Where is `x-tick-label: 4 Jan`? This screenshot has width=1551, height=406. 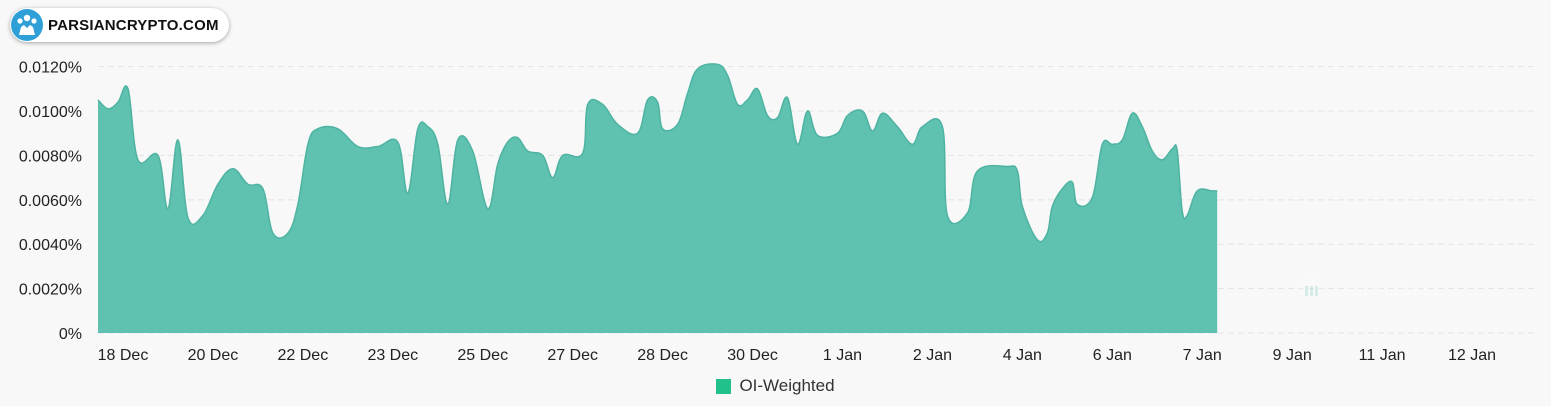
x-tick-label: 4 Jan is located at coordinates (1022, 355).